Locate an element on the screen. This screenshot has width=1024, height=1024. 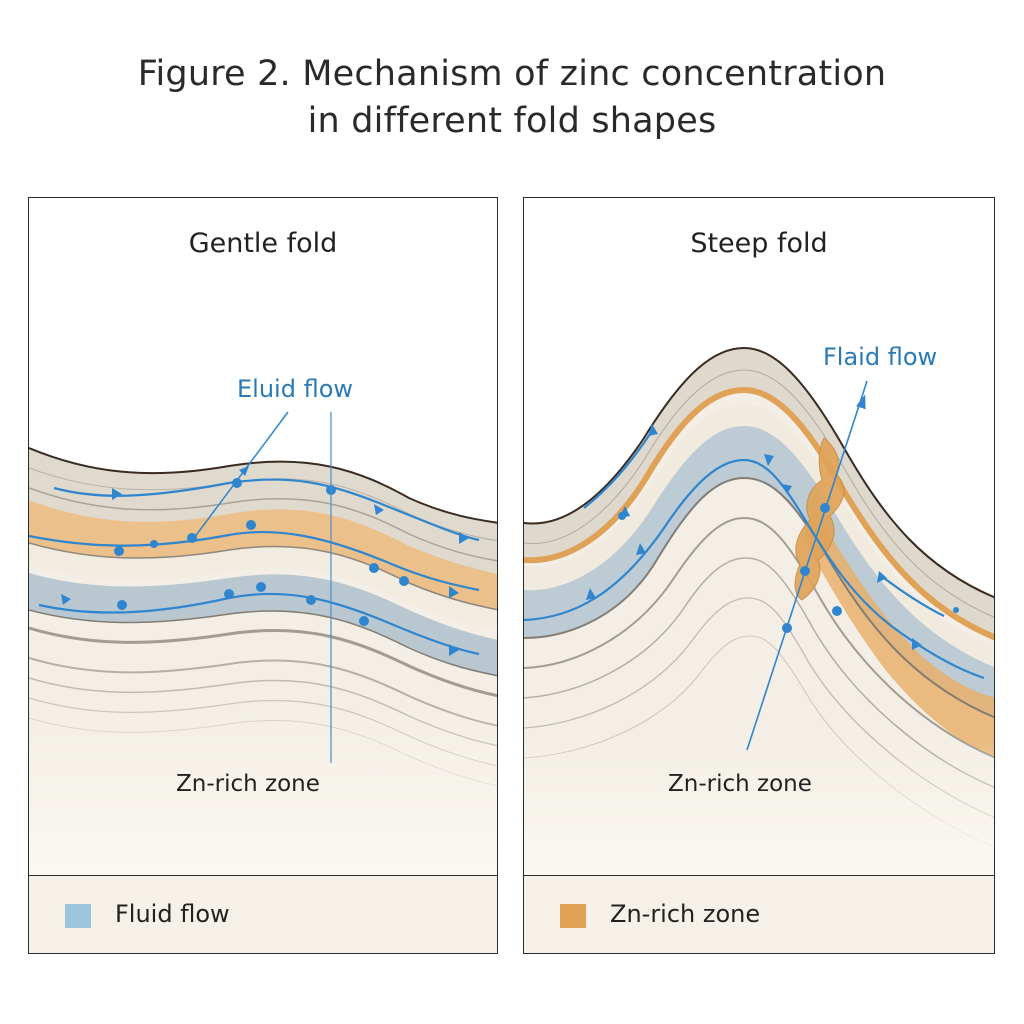
panel-title-steep-fold: Steep fold is located at coordinates (759, 243).